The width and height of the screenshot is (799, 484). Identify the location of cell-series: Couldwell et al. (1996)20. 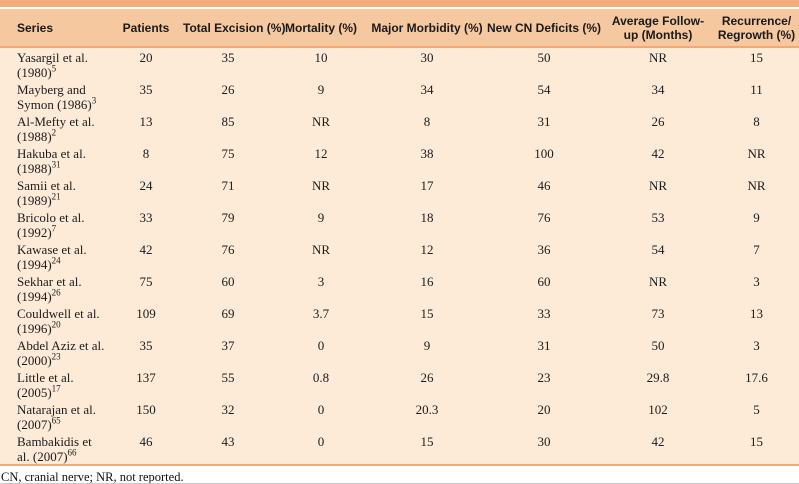
(55, 320).